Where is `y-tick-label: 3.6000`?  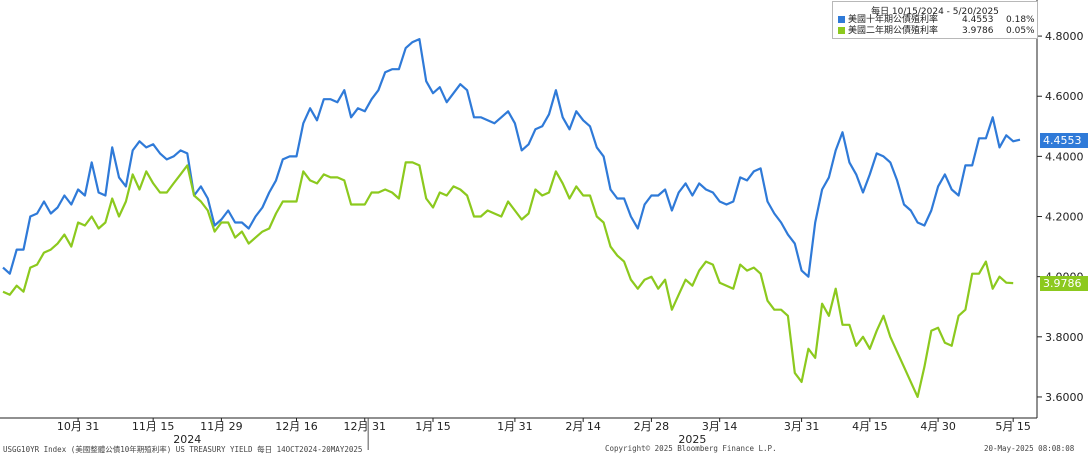 y-tick-label: 3.6000 is located at coordinates (1064, 397).